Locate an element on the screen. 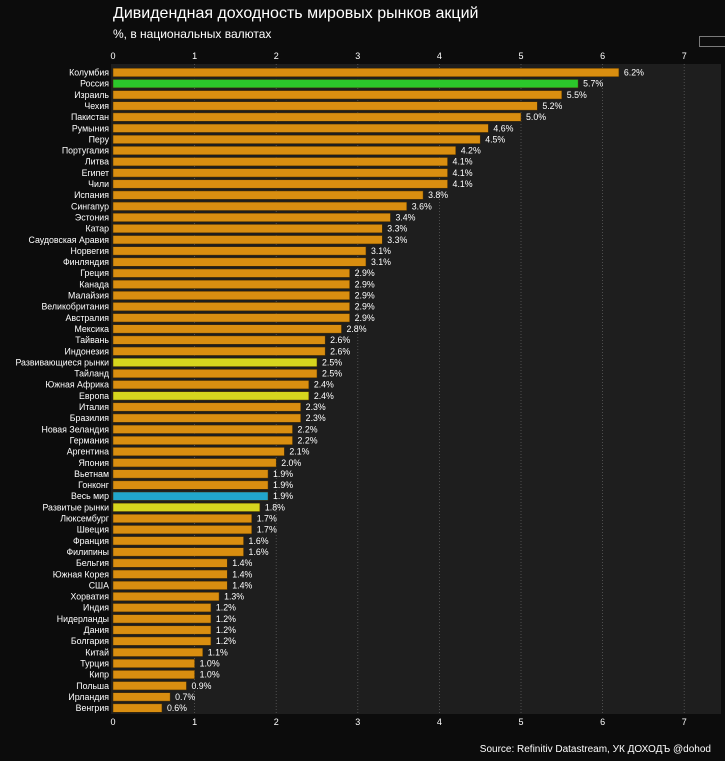  data-label: 4.2% is located at coordinates (471, 151).